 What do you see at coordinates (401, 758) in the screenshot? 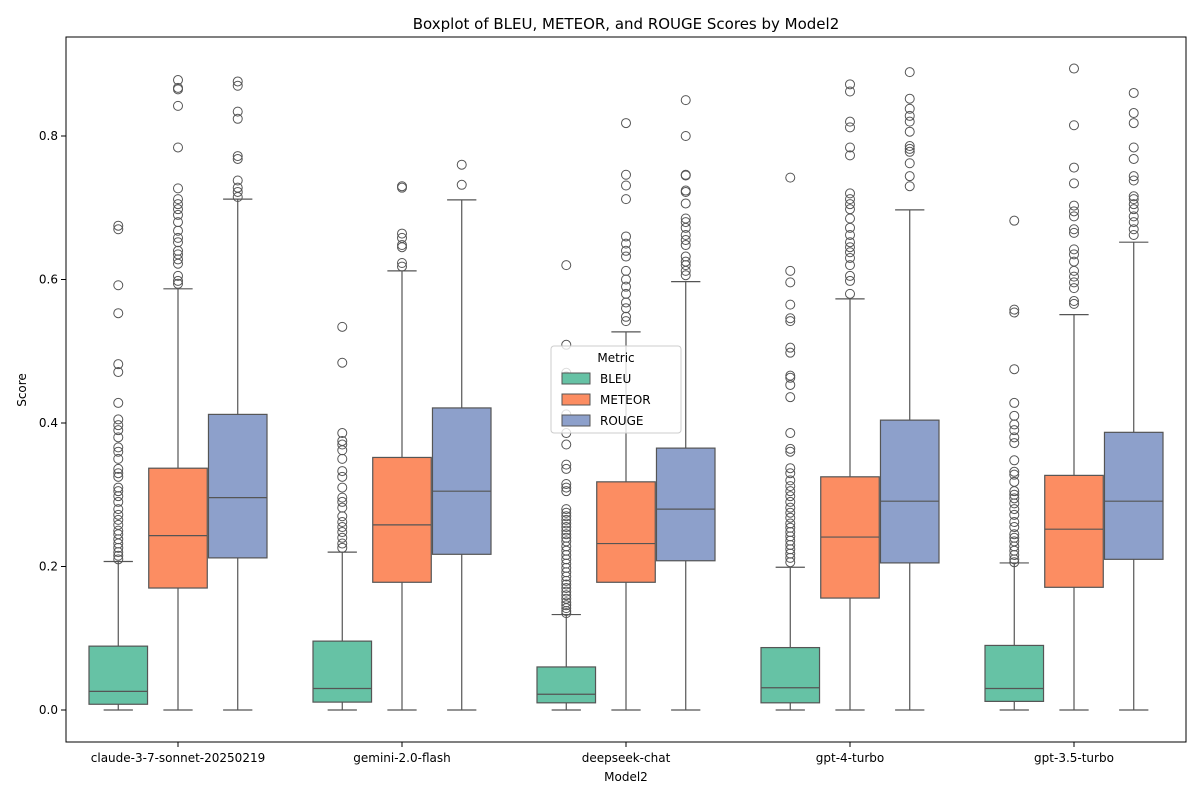
I see `x-tick-label: gemini-2.0-flash` at bounding box center [401, 758].